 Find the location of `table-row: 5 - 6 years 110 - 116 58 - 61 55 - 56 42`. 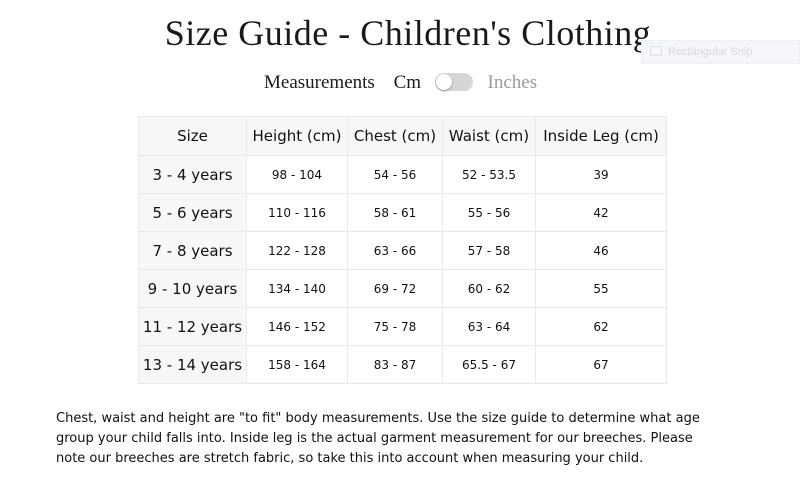

table-row: 5 - 6 years 110 - 116 58 - 61 55 - 56 42 is located at coordinates (402, 212).